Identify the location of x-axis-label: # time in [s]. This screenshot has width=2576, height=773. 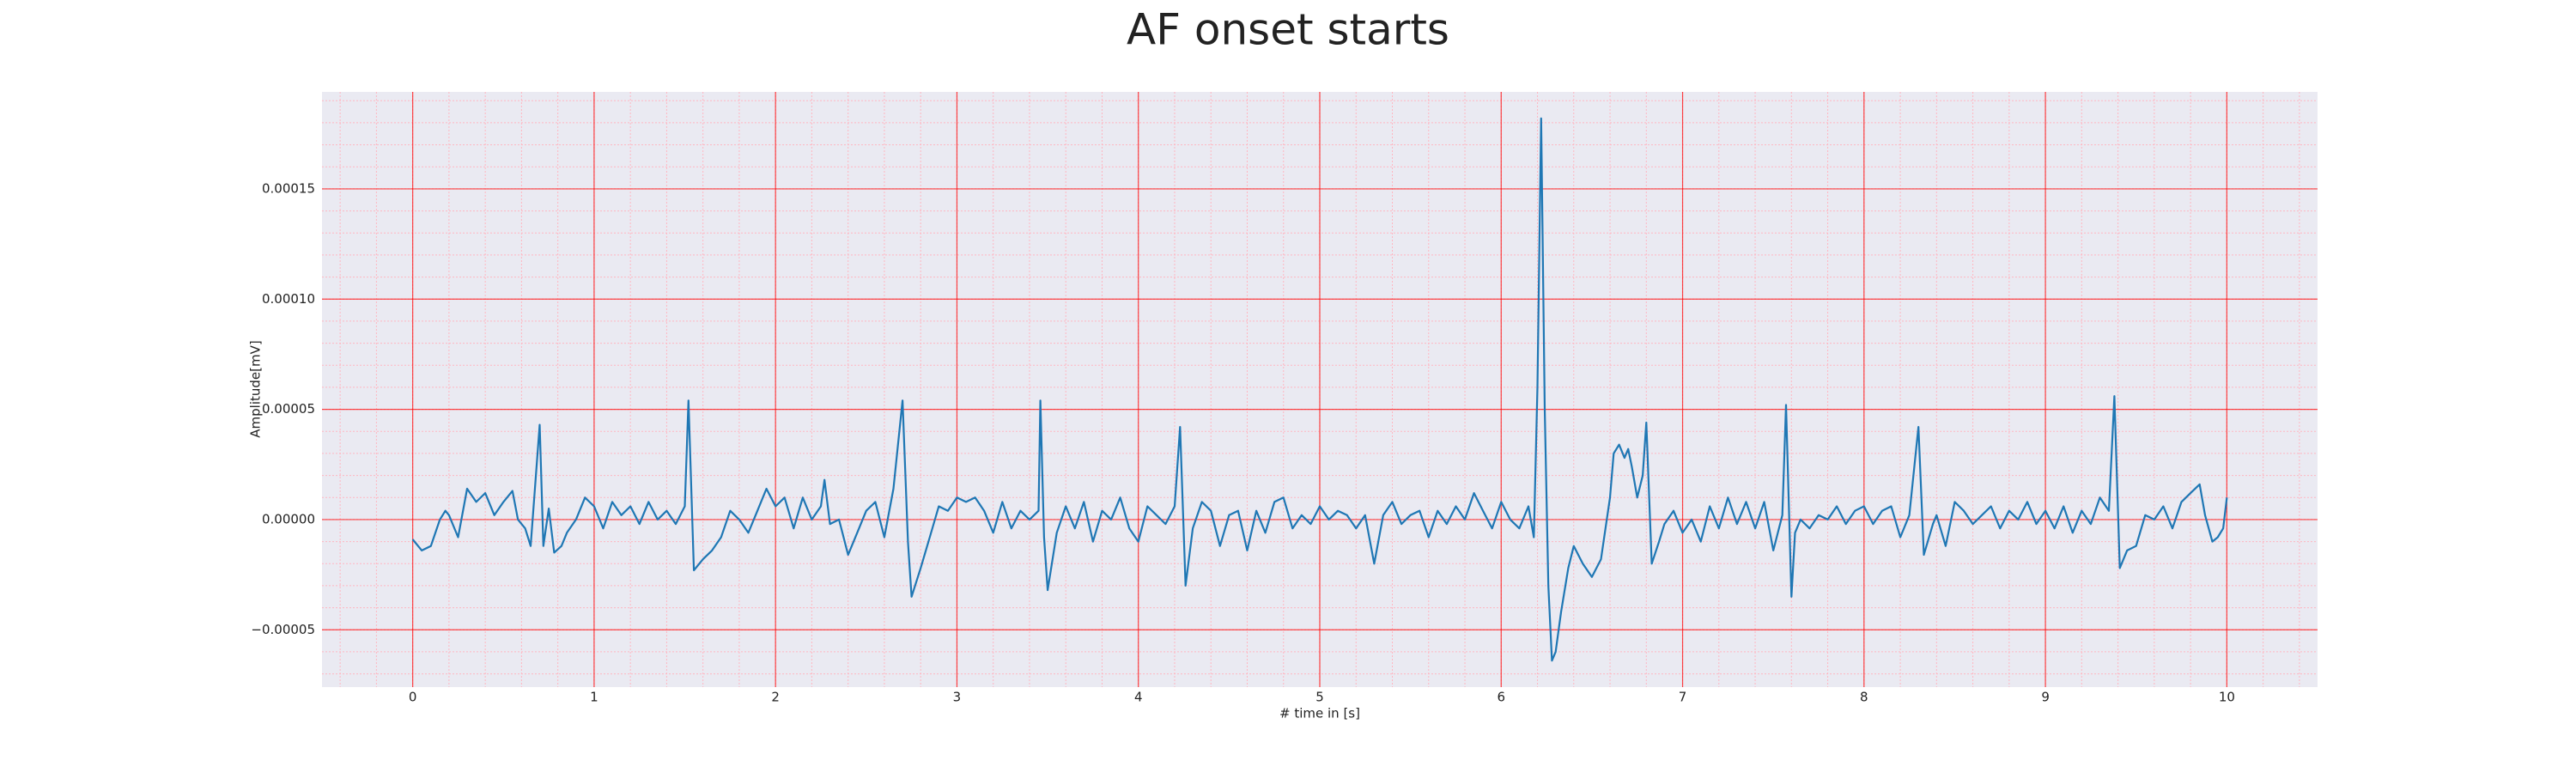
(1319, 713).